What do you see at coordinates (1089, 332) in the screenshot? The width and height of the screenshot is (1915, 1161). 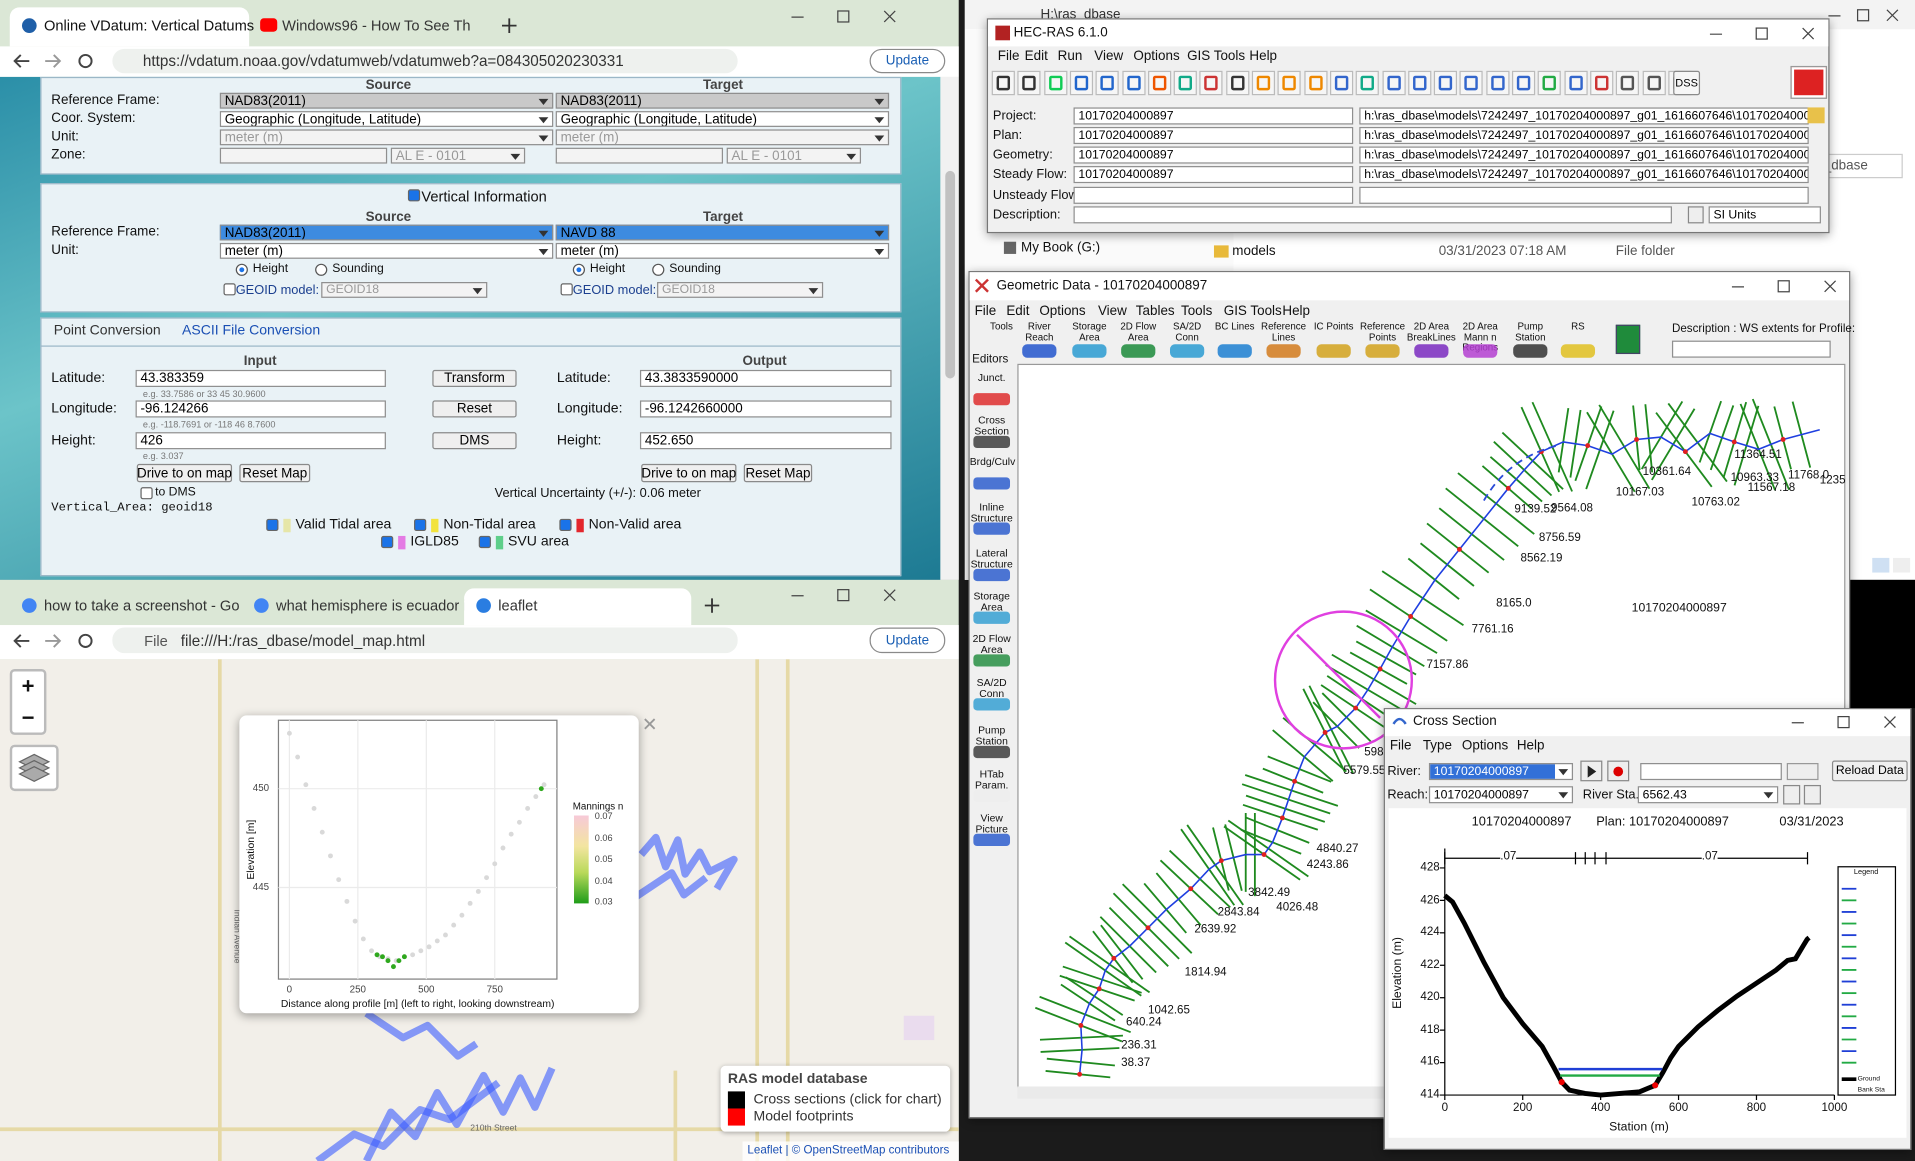 I see `tool-button: Storage Area` at bounding box center [1089, 332].